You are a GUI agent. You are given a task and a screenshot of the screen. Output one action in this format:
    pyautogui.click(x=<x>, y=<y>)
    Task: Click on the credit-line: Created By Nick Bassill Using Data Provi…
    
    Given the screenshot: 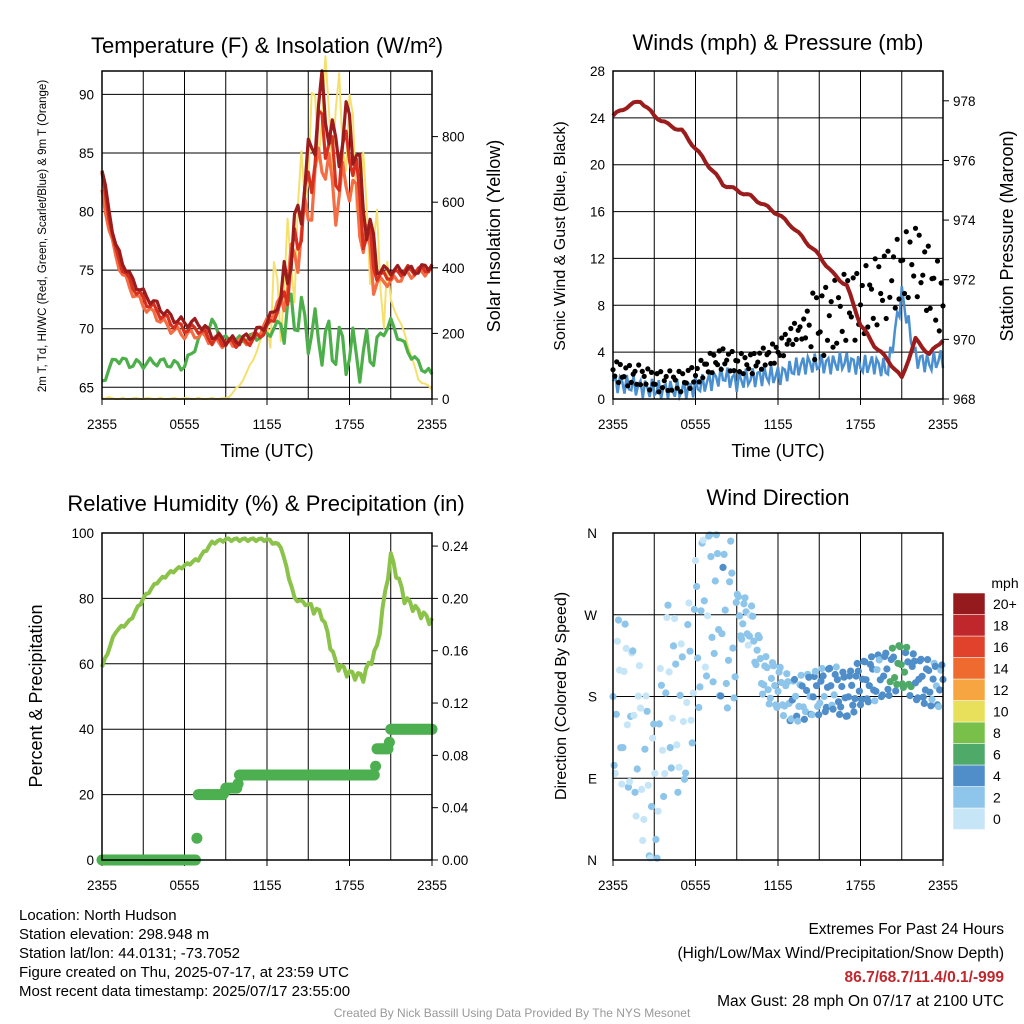 What is the action you would take?
    pyautogui.click(x=512, y=1013)
    